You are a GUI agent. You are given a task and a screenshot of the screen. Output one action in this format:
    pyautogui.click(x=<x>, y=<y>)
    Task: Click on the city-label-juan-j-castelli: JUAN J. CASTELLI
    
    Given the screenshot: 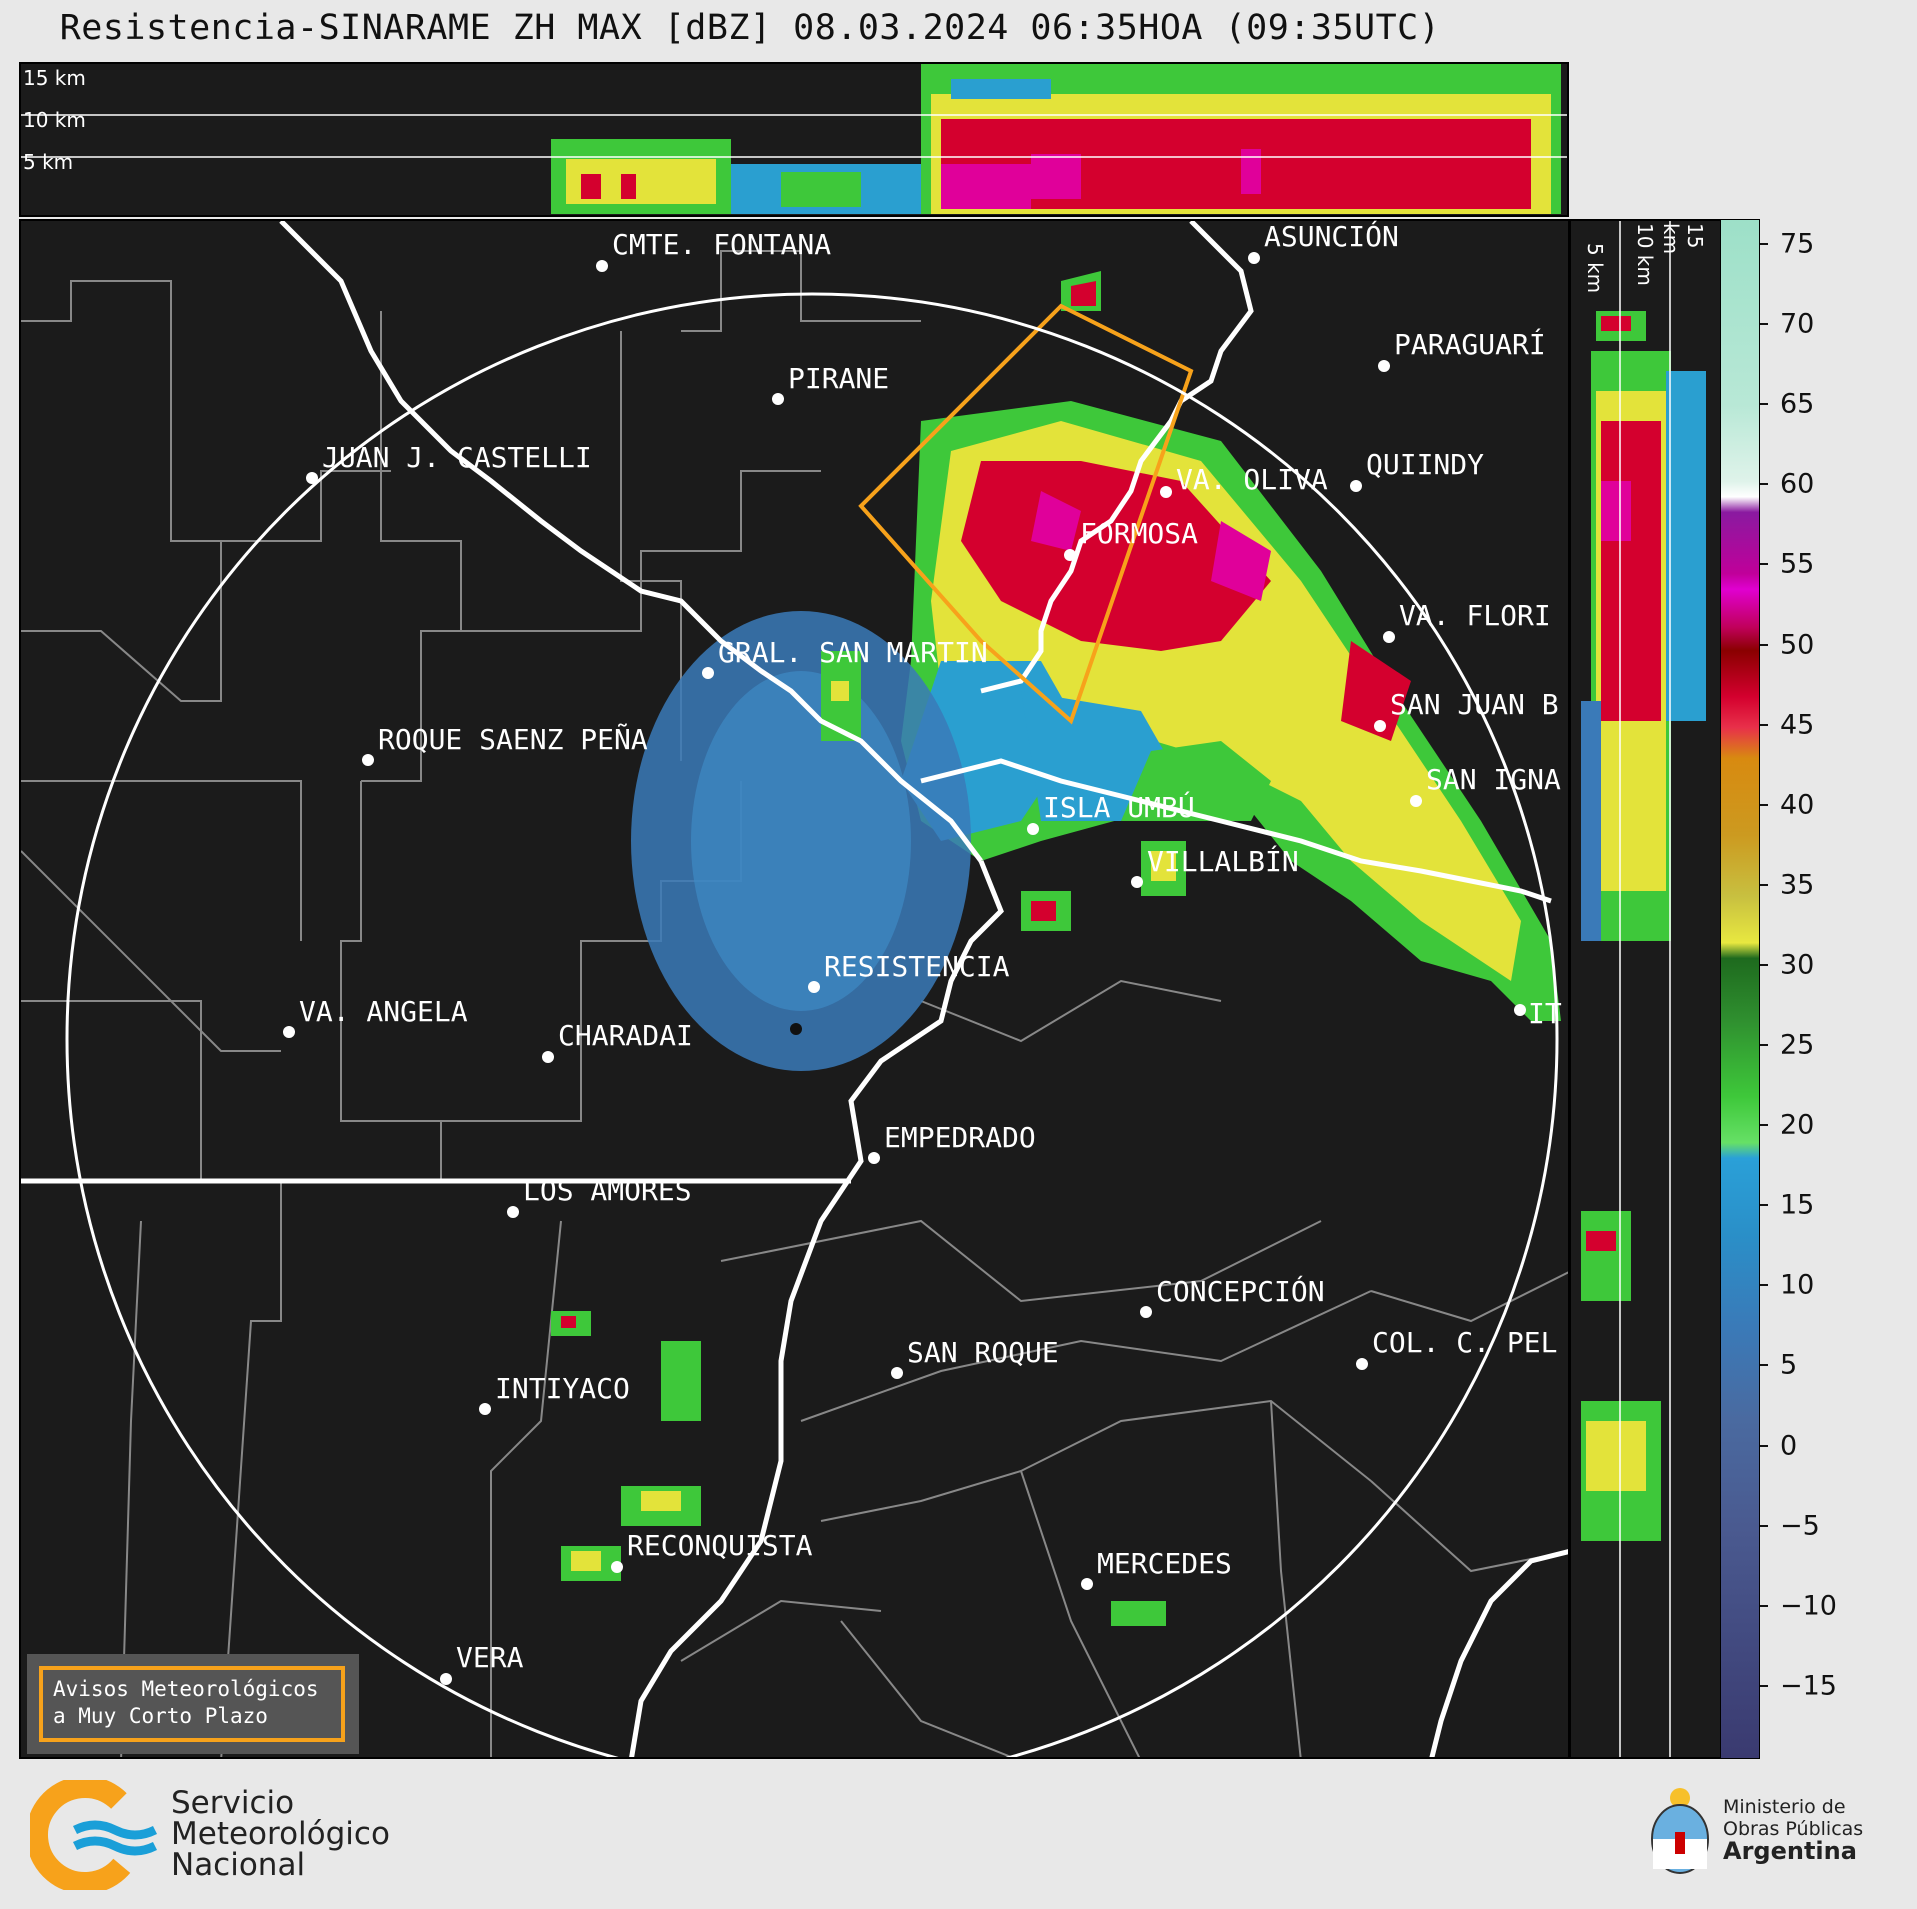 What is the action you would take?
    pyautogui.click(x=457, y=457)
    